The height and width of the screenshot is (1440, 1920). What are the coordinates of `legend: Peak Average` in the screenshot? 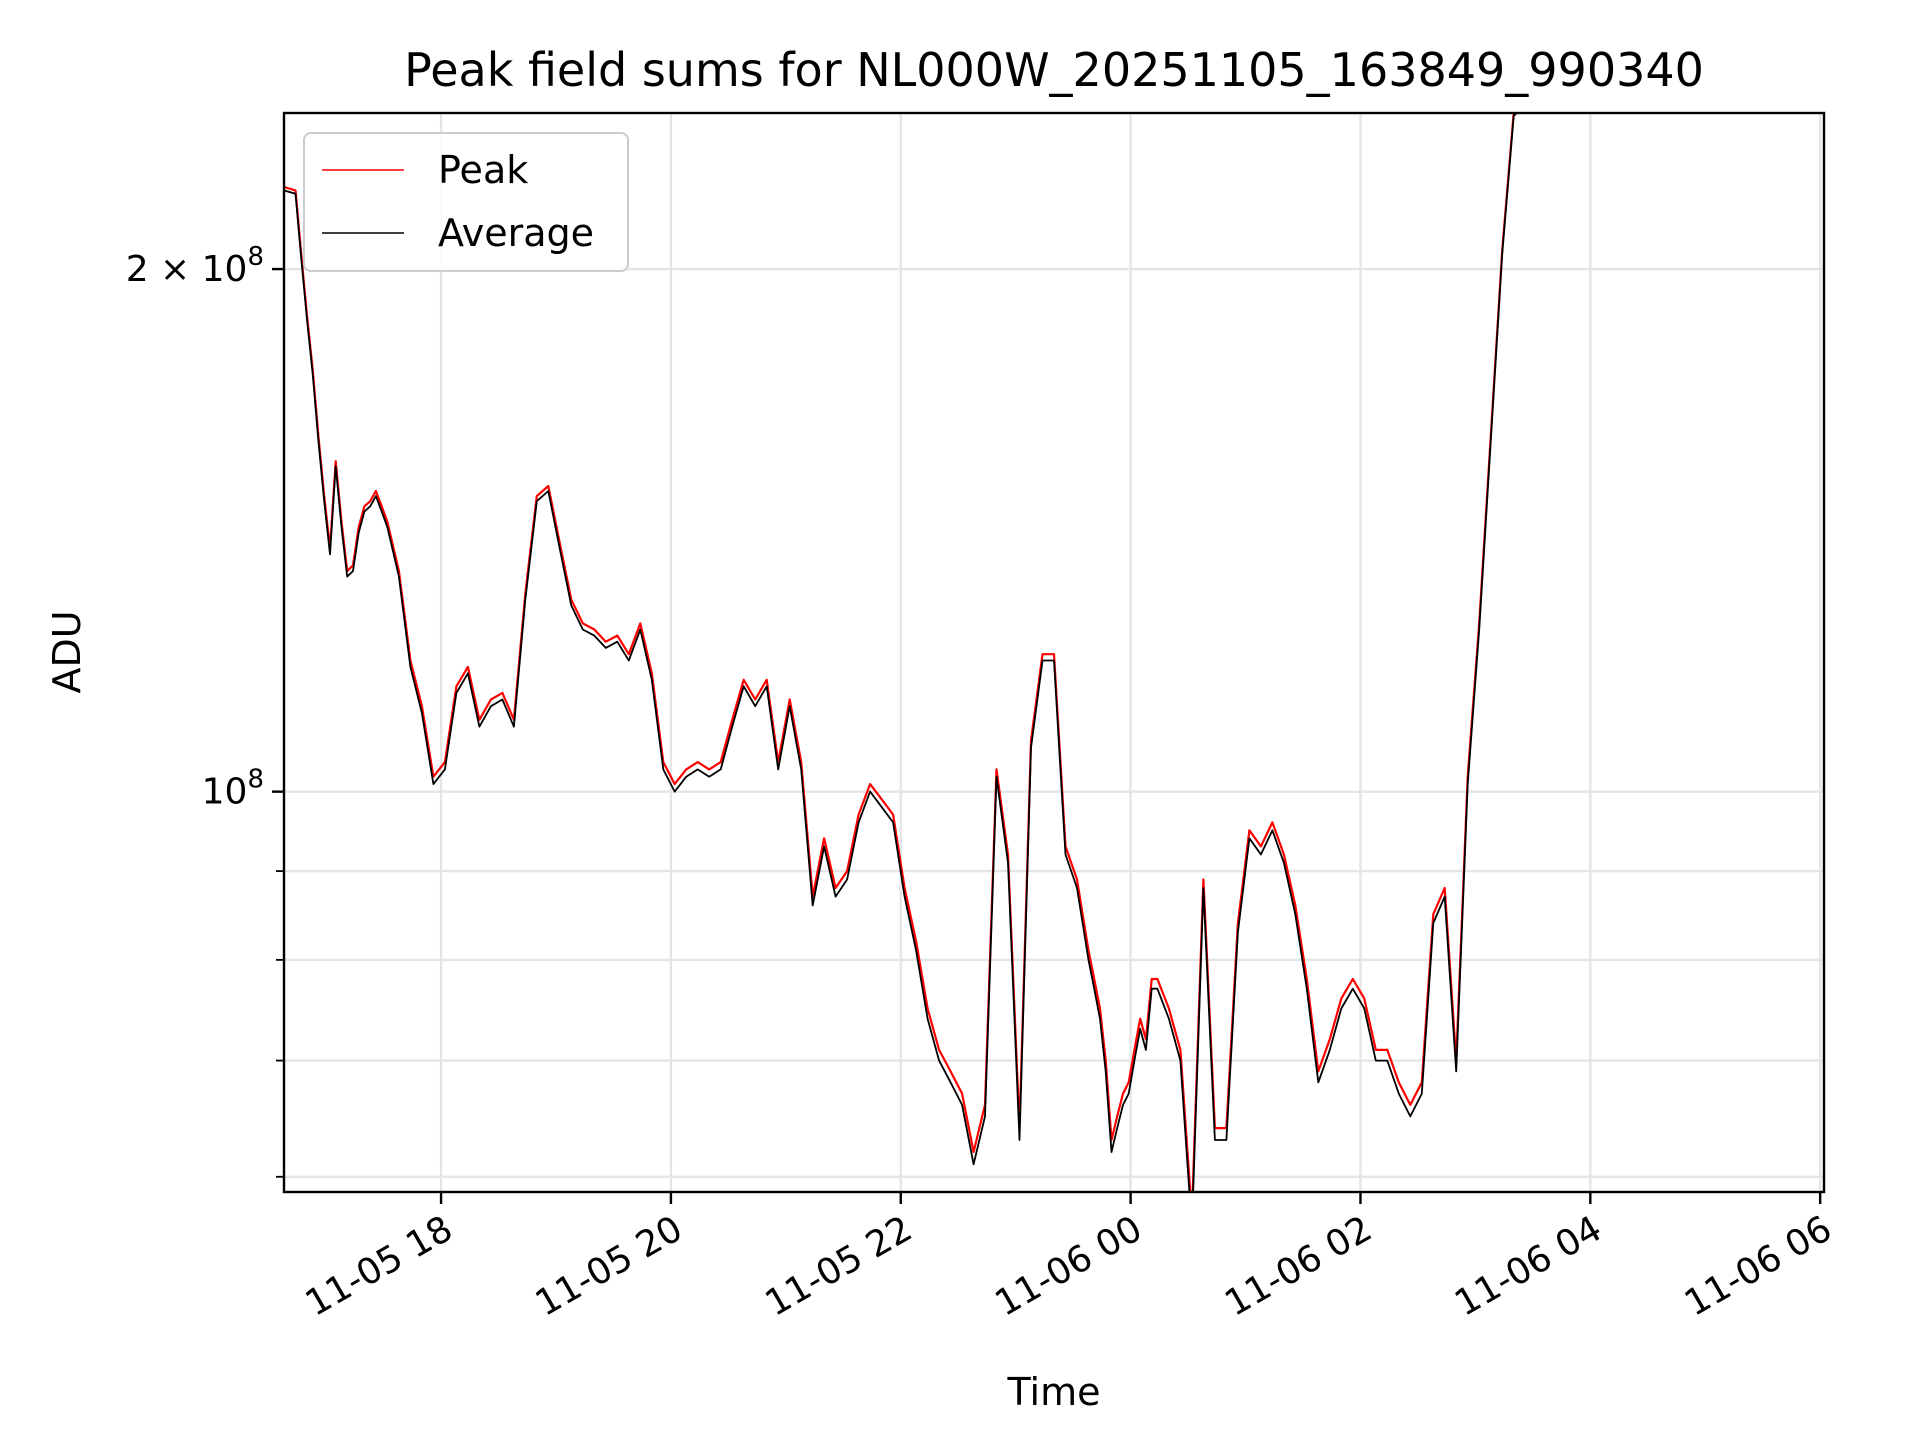 It's located at (466, 202).